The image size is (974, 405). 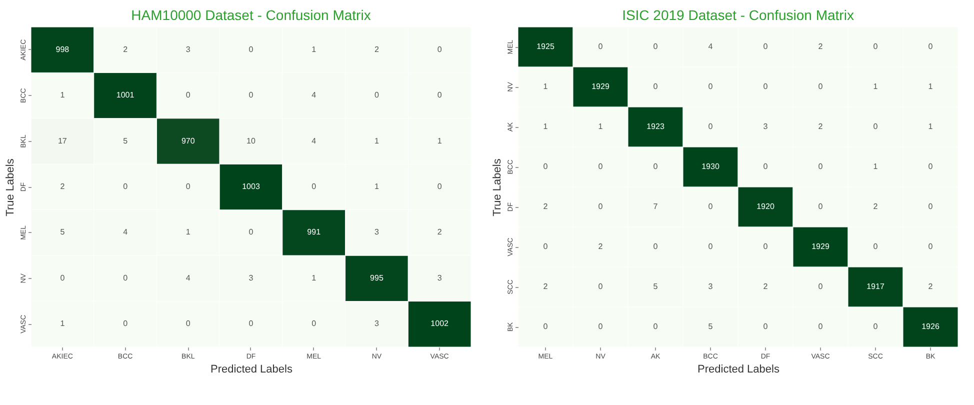 I want to click on data-label: 1923, so click(x=655, y=126).